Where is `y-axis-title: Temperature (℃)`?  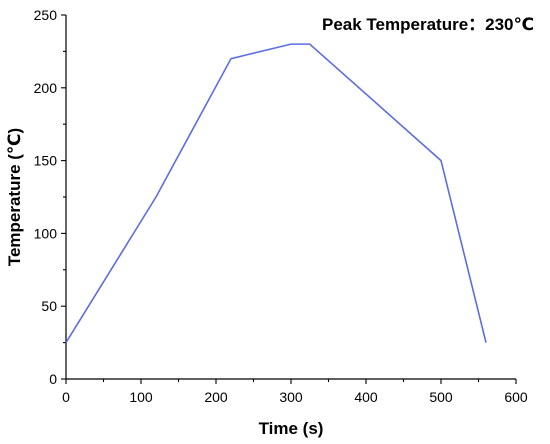
y-axis-title: Temperature (℃) is located at coordinates (14, 197).